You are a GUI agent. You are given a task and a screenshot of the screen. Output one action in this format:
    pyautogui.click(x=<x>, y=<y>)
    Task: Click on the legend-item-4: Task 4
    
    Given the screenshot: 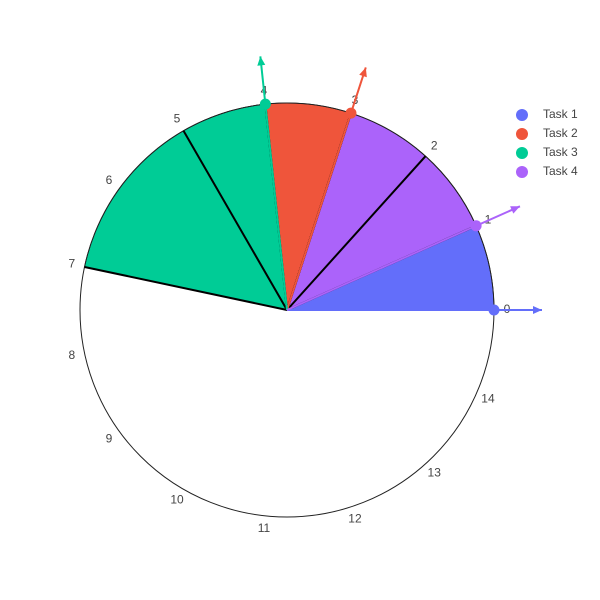 What is the action you would take?
    pyautogui.click(x=547, y=171)
    